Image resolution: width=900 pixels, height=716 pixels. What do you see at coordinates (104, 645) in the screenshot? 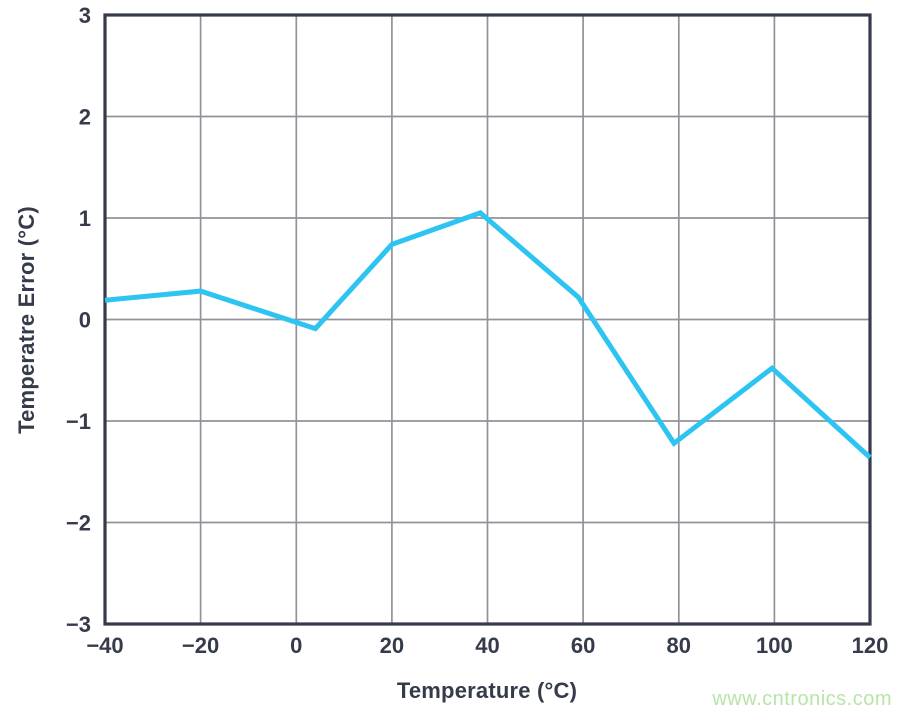
I see `x-tick-label: −40` at bounding box center [104, 645].